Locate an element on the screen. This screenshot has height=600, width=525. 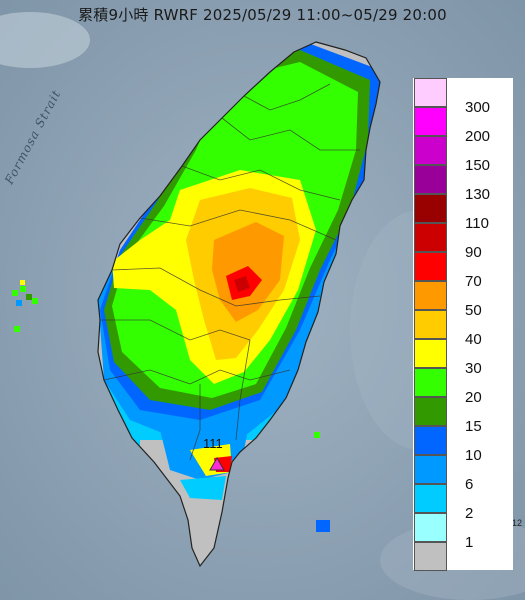
cloud-haze is located at coordinates (45, 40).